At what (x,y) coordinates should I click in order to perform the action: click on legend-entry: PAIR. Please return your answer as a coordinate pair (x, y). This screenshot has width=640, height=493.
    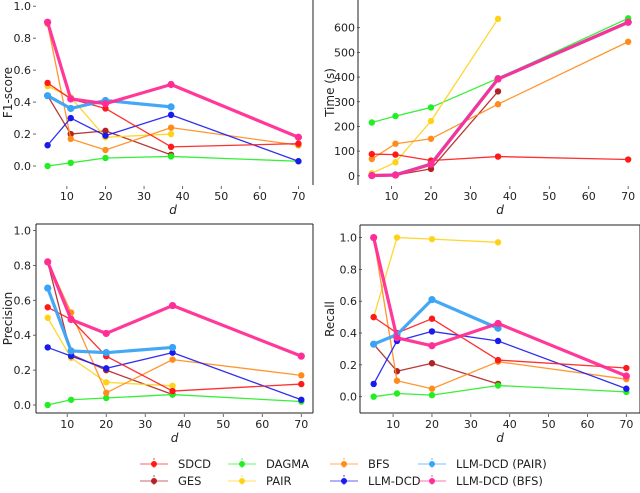
    Looking at the image, I should click on (259, 481).